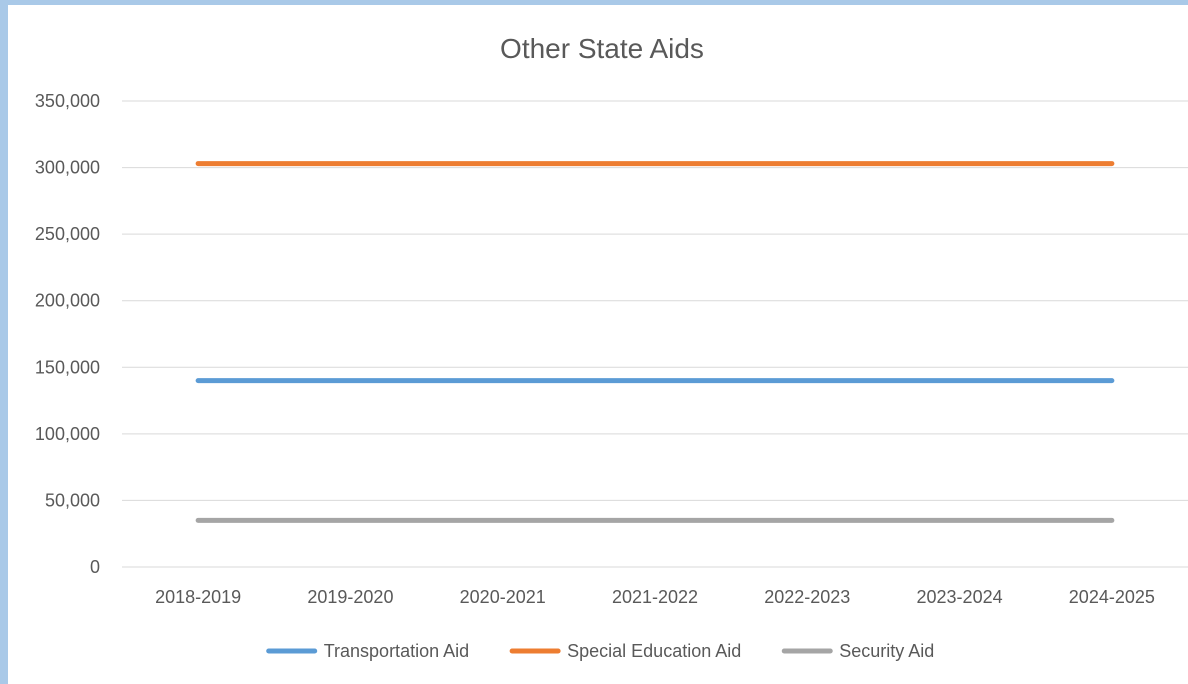  Describe the element at coordinates (886, 651) in the screenshot. I see `legend-label: Security Aid` at that location.